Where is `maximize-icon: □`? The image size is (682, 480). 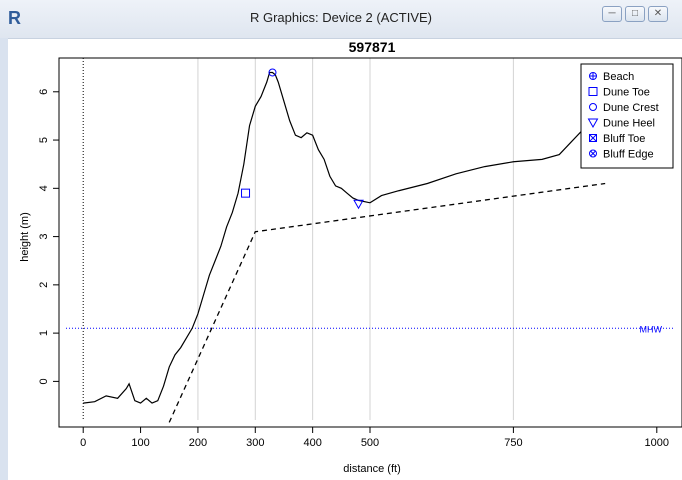
maximize-icon: □ is located at coordinates (635, 14).